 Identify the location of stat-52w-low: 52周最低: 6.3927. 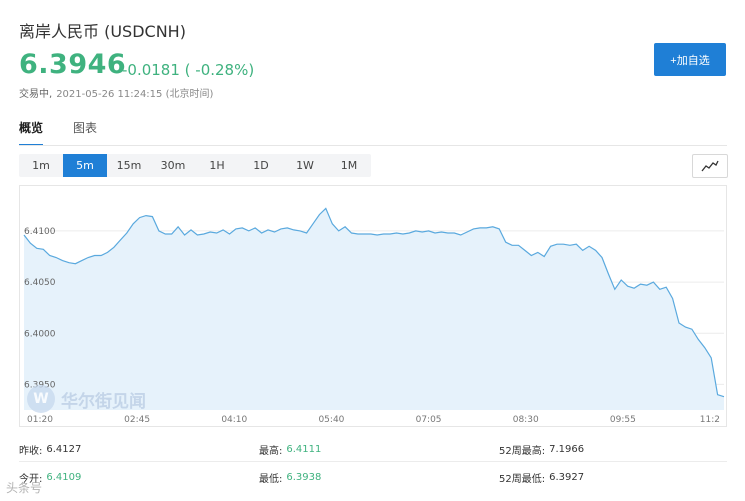
(541, 477).